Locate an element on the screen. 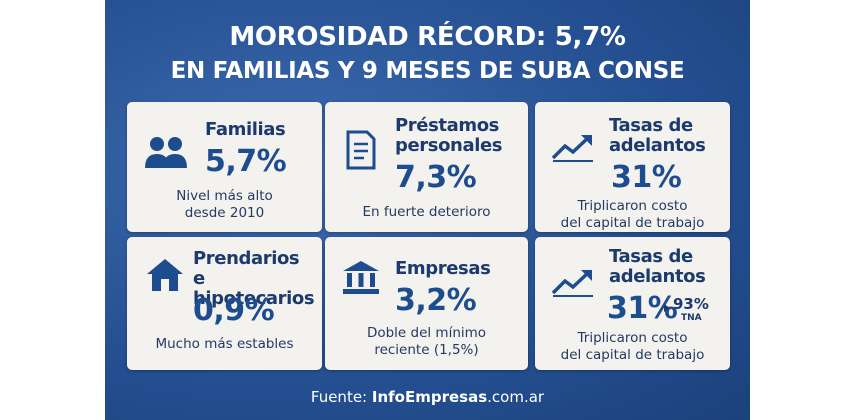 Image resolution: width=854 pixels, height=420 pixels. heading-line: personales is located at coordinates (449, 145).